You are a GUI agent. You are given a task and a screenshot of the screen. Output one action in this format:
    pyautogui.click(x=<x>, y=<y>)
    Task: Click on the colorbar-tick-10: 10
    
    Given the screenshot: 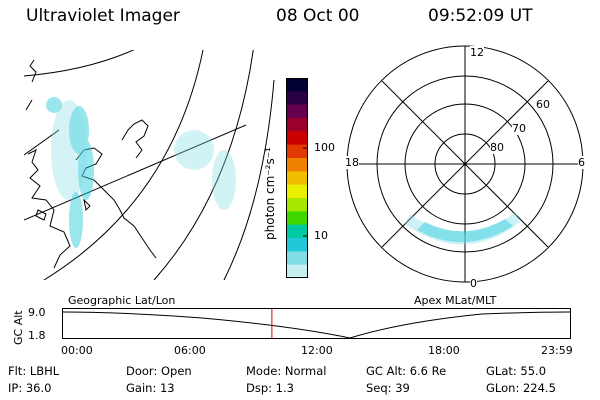 What is the action you would take?
    pyautogui.click(x=321, y=235)
    